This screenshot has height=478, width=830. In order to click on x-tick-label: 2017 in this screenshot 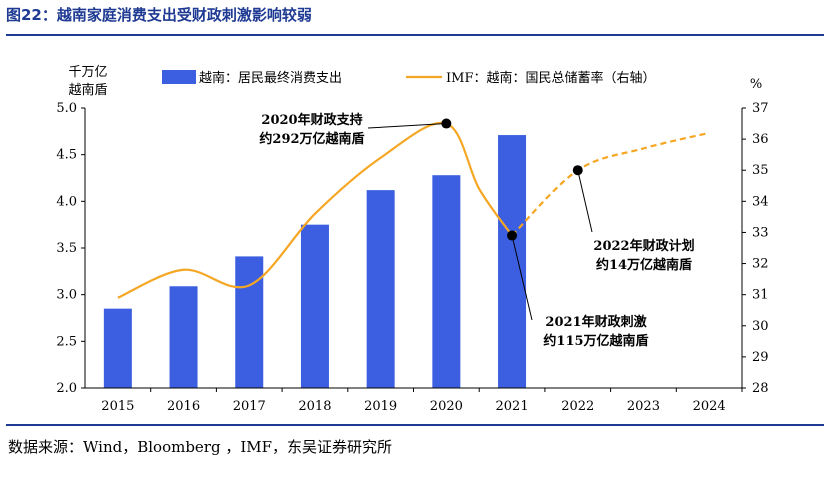, I will do `click(249, 406)`.